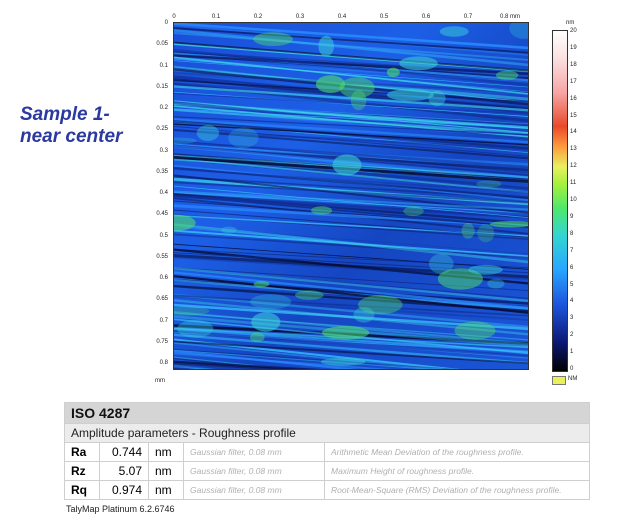  I want to click on sample-label-line-2: near center, so click(71, 136).